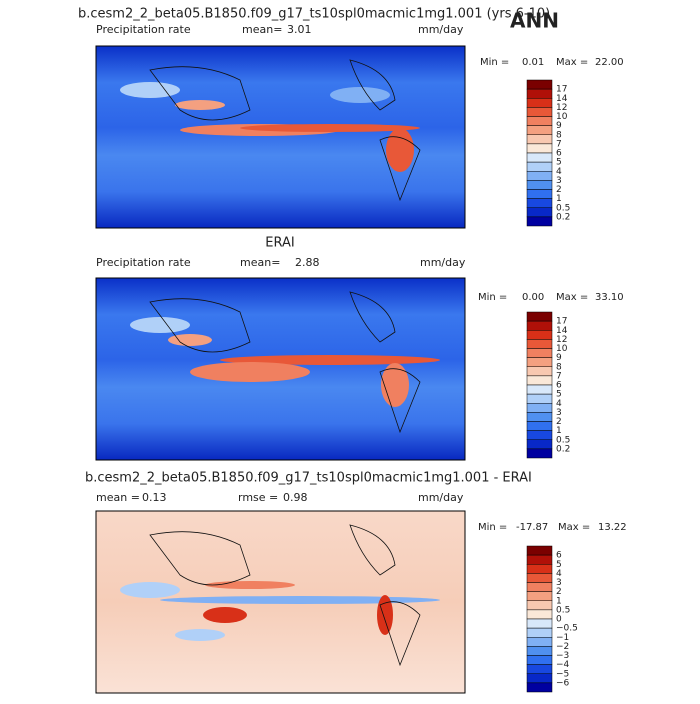  What do you see at coordinates (562, 674) in the screenshot?
I see `colorbar-label: −5` at bounding box center [562, 674].